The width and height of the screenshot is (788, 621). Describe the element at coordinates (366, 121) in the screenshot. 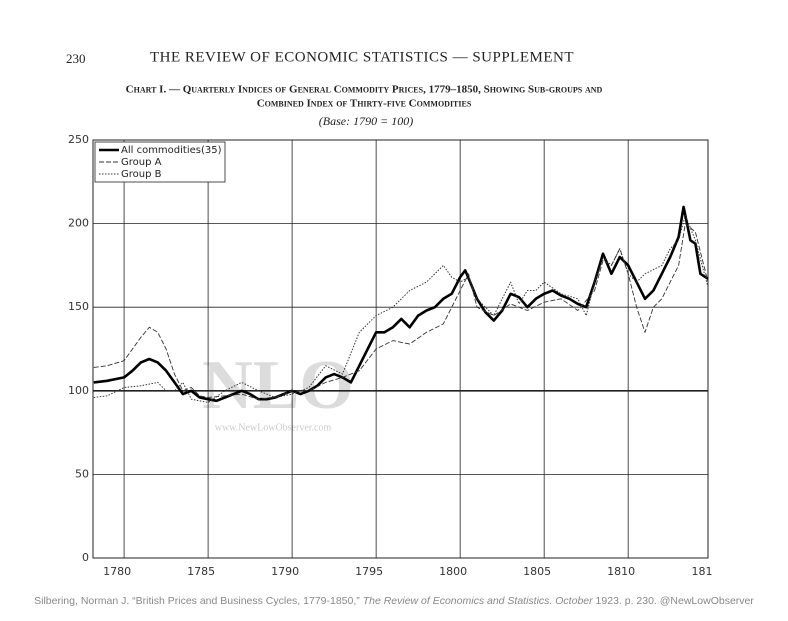

I see `chart-subtitle: (Base: 1790 = 100)` at that location.